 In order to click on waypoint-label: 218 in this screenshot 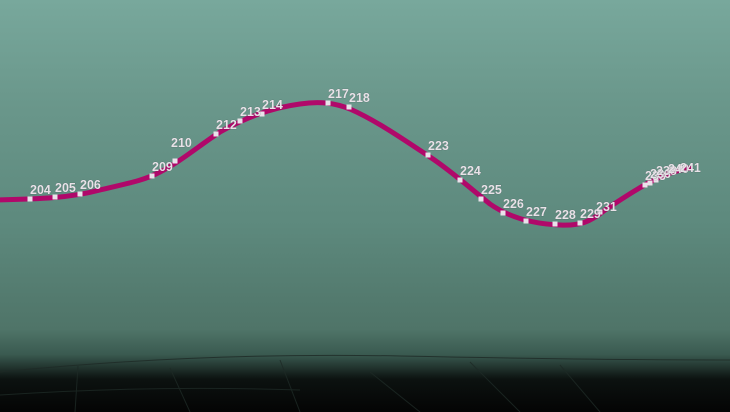, I will do `click(359, 98)`.